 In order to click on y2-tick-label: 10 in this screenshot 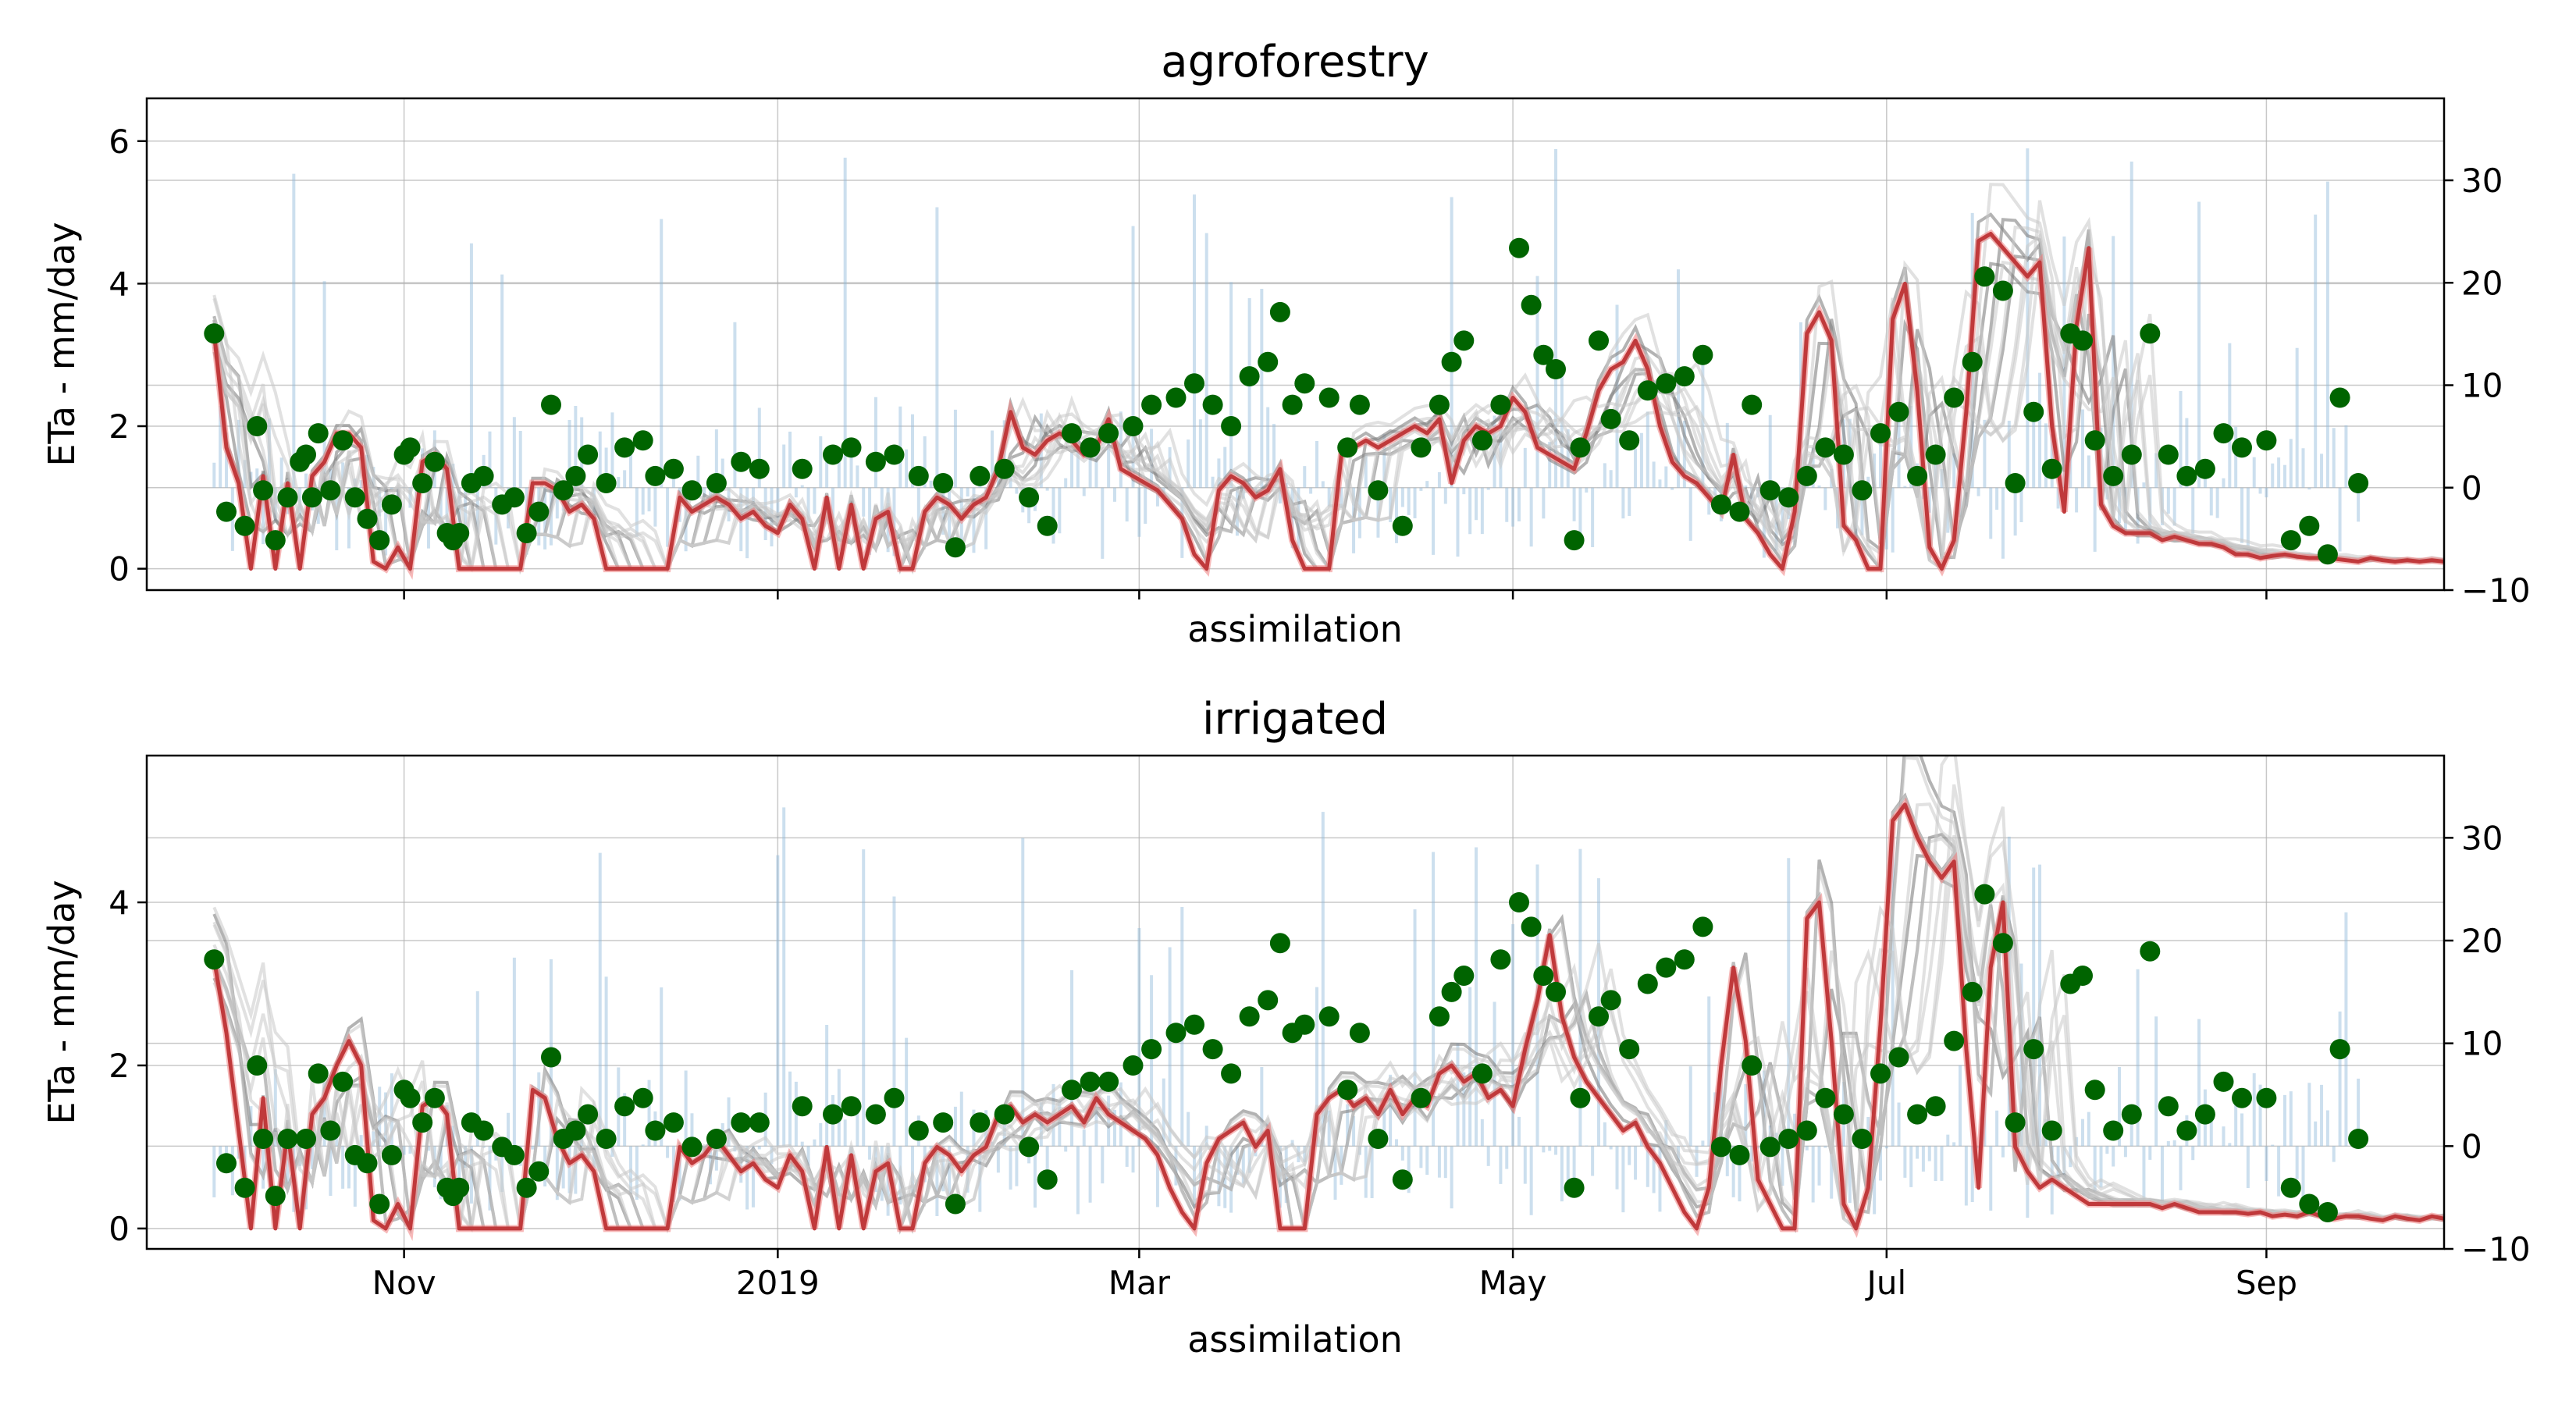, I will do `click(2482, 1044)`.